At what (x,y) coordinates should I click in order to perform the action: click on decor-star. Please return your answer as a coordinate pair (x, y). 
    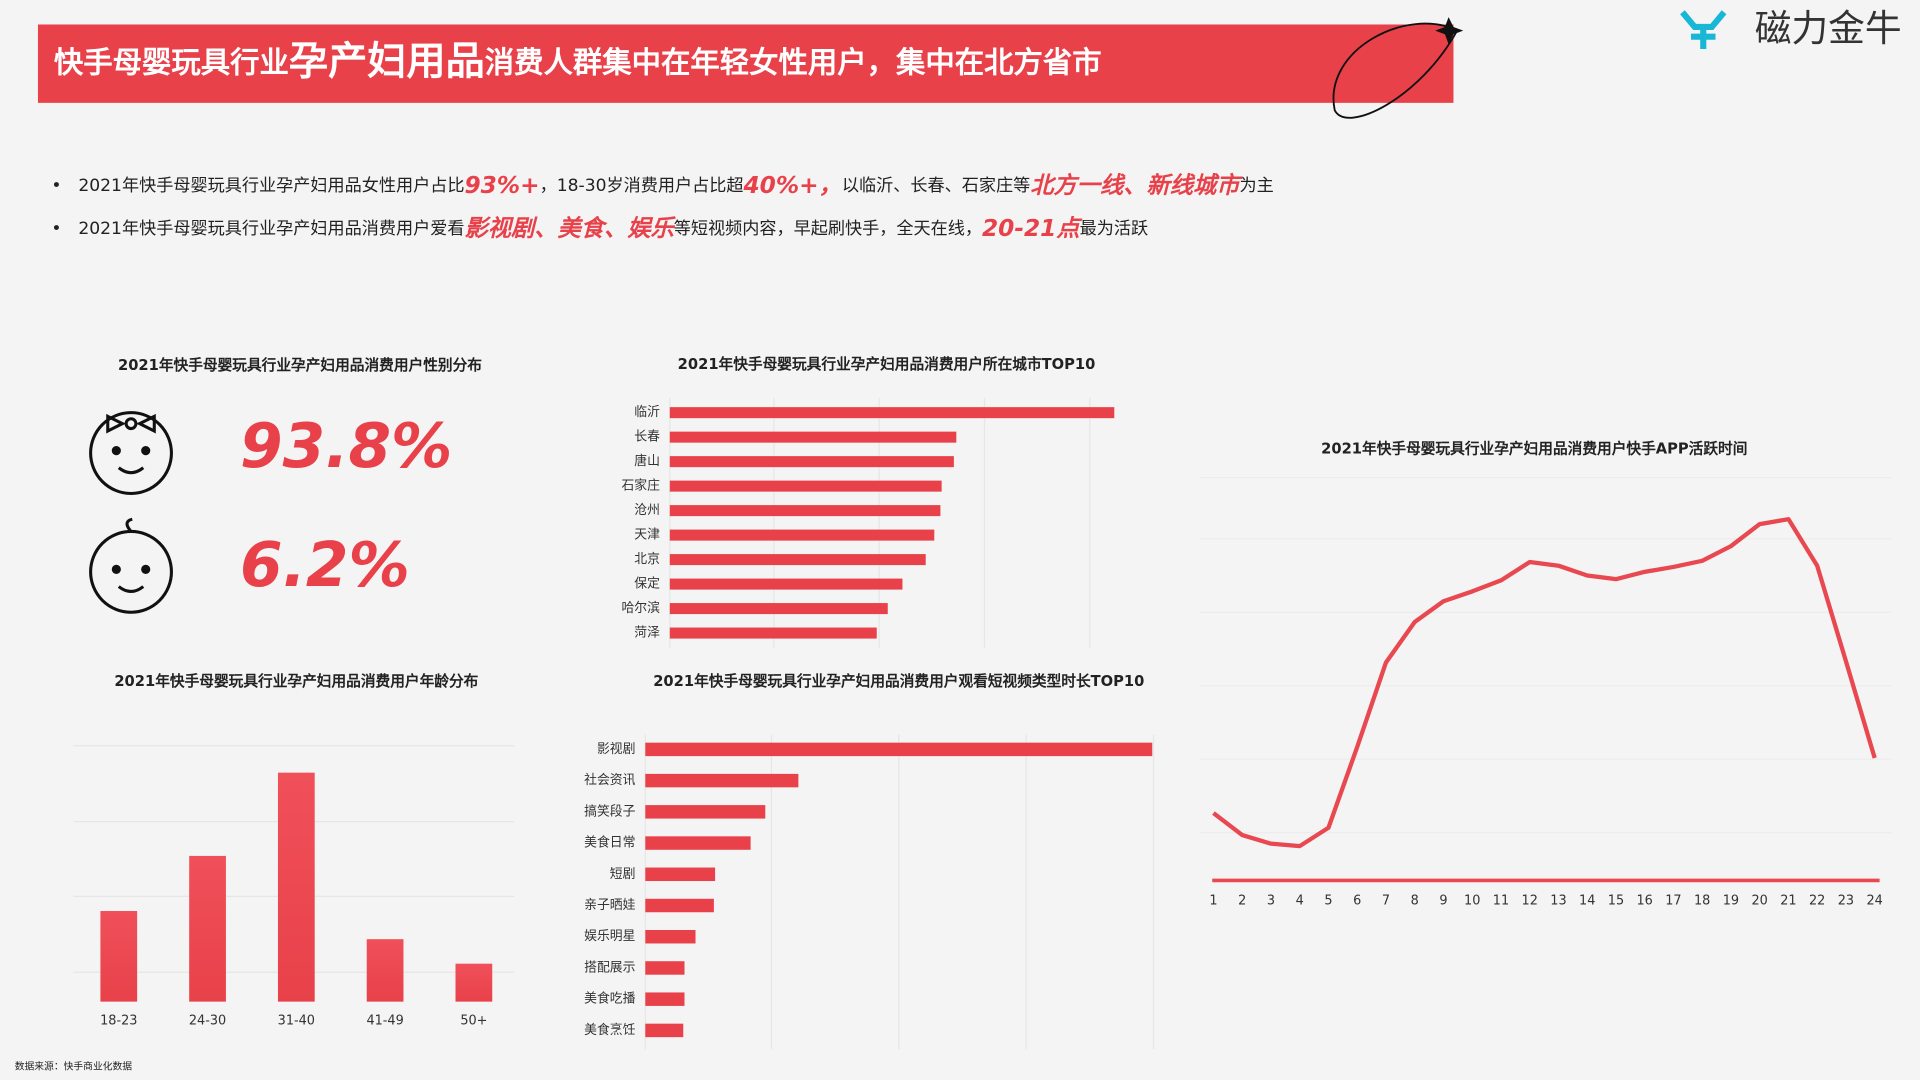
    Looking at the image, I should click on (1449, 31).